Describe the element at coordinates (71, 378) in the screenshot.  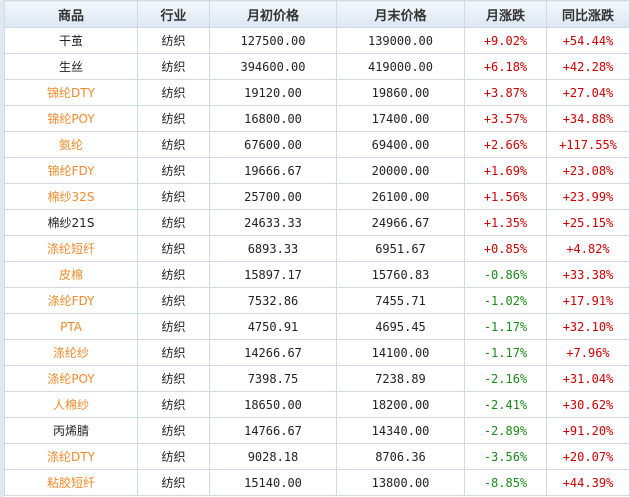
I see `commodity-name-cell: 涤纶POY` at that location.